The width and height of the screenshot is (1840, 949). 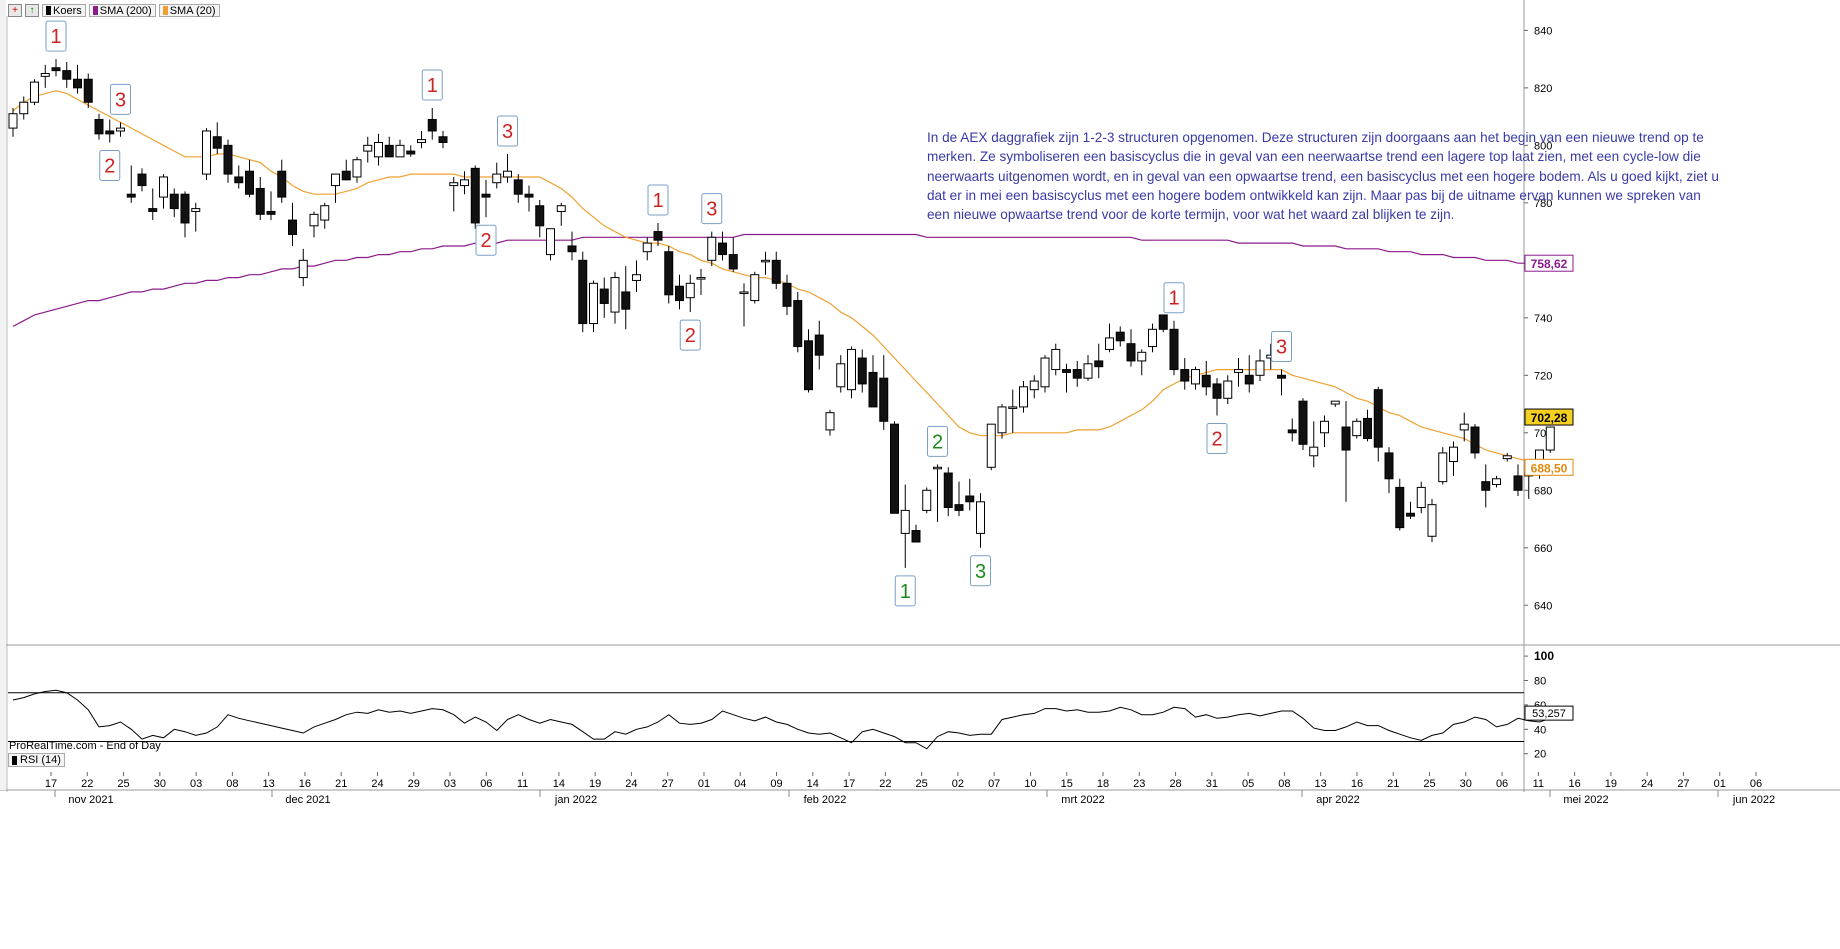 What do you see at coordinates (377, 784) in the screenshot?
I see `day-tick-label: 24` at bounding box center [377, 784].